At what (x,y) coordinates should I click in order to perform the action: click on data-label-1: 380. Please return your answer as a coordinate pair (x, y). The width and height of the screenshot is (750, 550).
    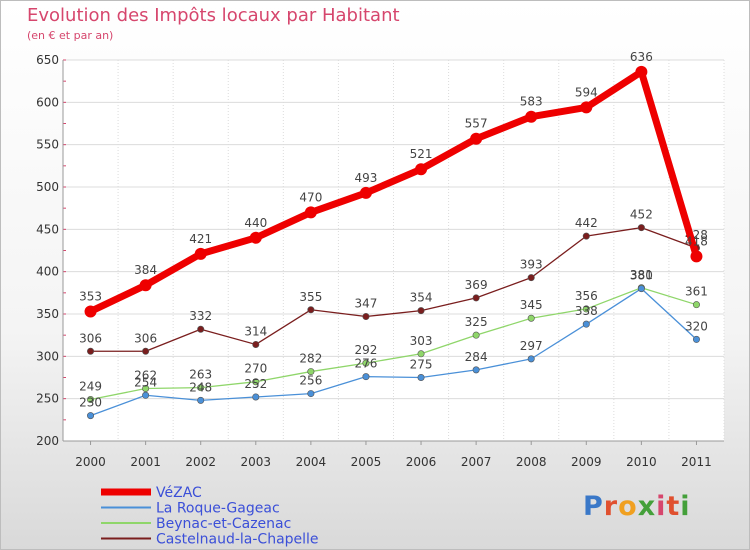
    Looking at the image, I should click on (641, 276).